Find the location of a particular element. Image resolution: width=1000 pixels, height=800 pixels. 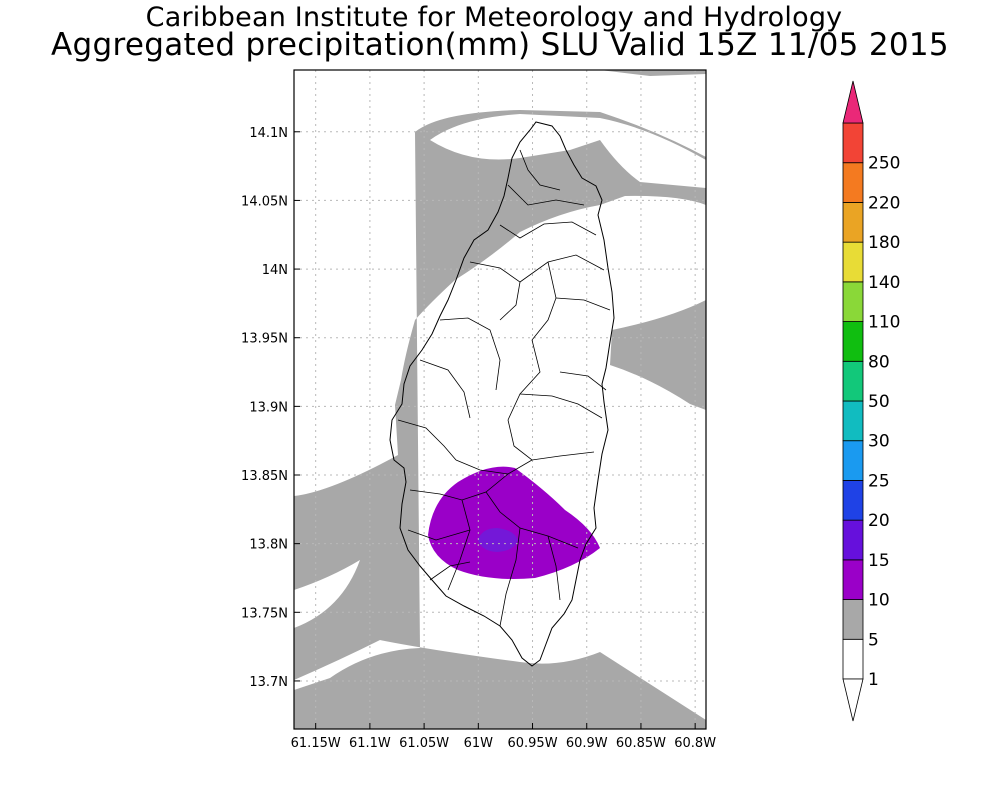

lat-tick-label: 13.7N is located at coordinates (268, 682).